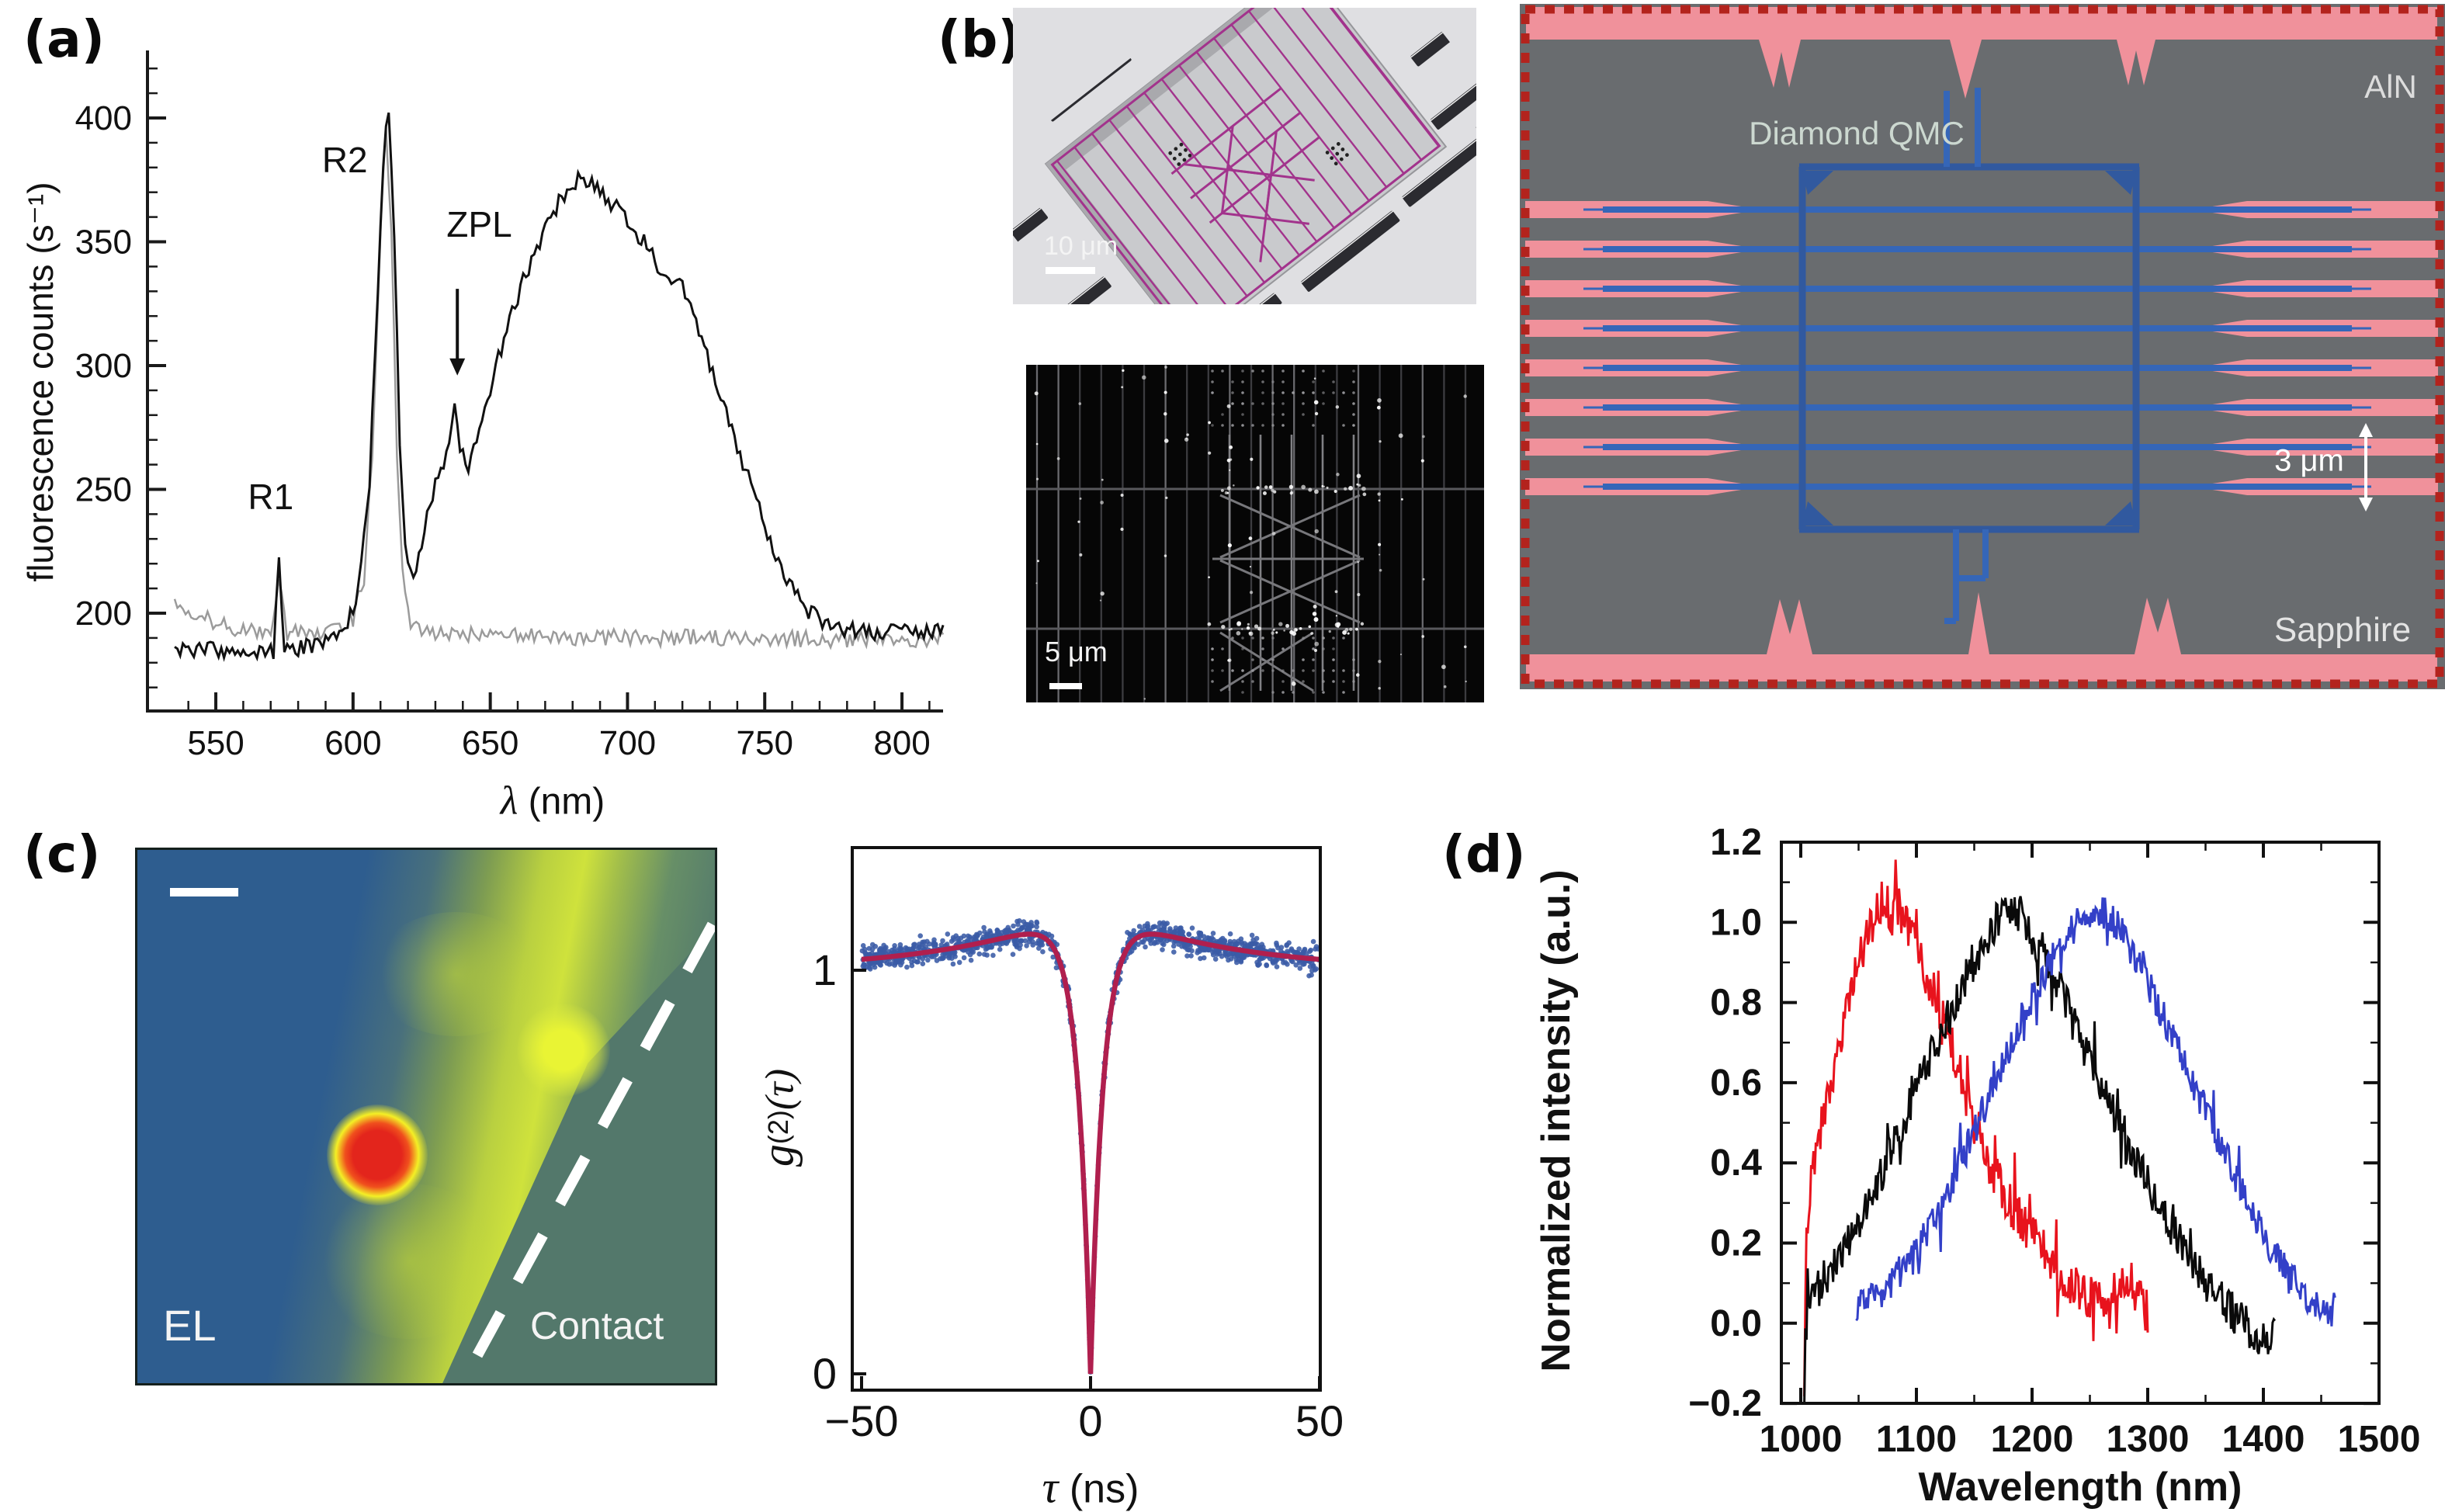  I want to click on panel-c-scale-bar, so click(204, 892).